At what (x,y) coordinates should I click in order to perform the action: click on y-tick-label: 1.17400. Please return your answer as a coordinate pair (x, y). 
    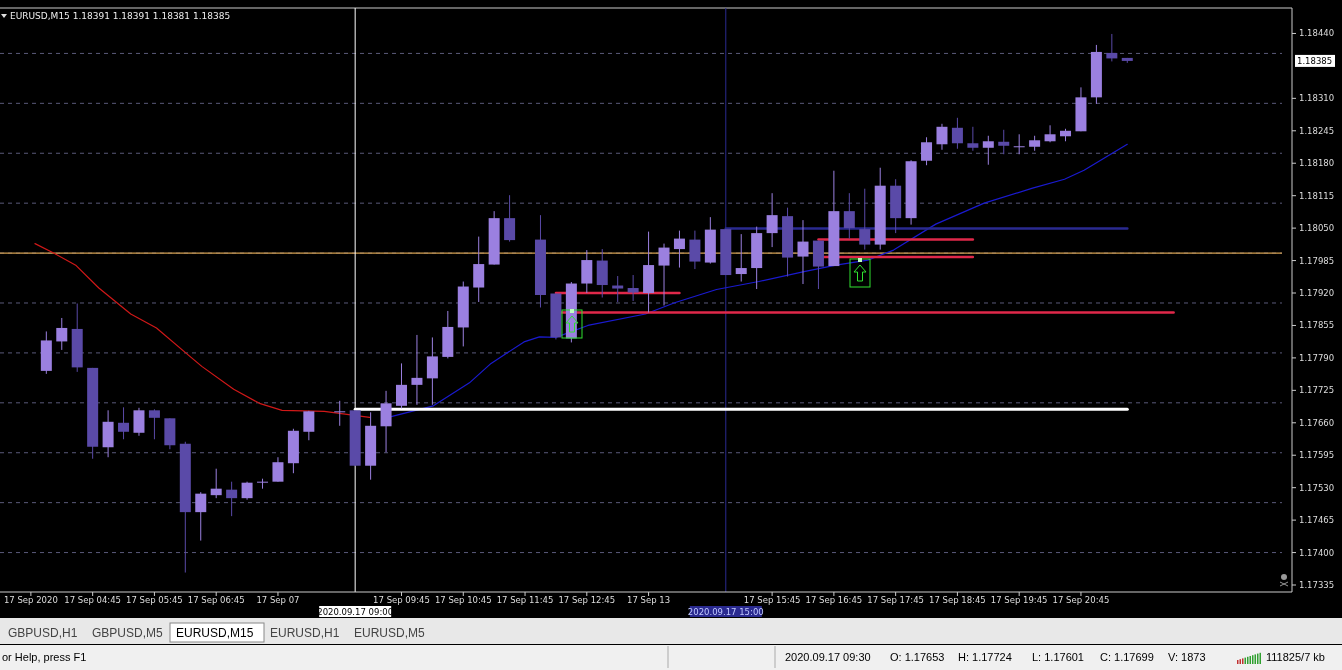
    Looking at the image, I should click on (1317, 552).